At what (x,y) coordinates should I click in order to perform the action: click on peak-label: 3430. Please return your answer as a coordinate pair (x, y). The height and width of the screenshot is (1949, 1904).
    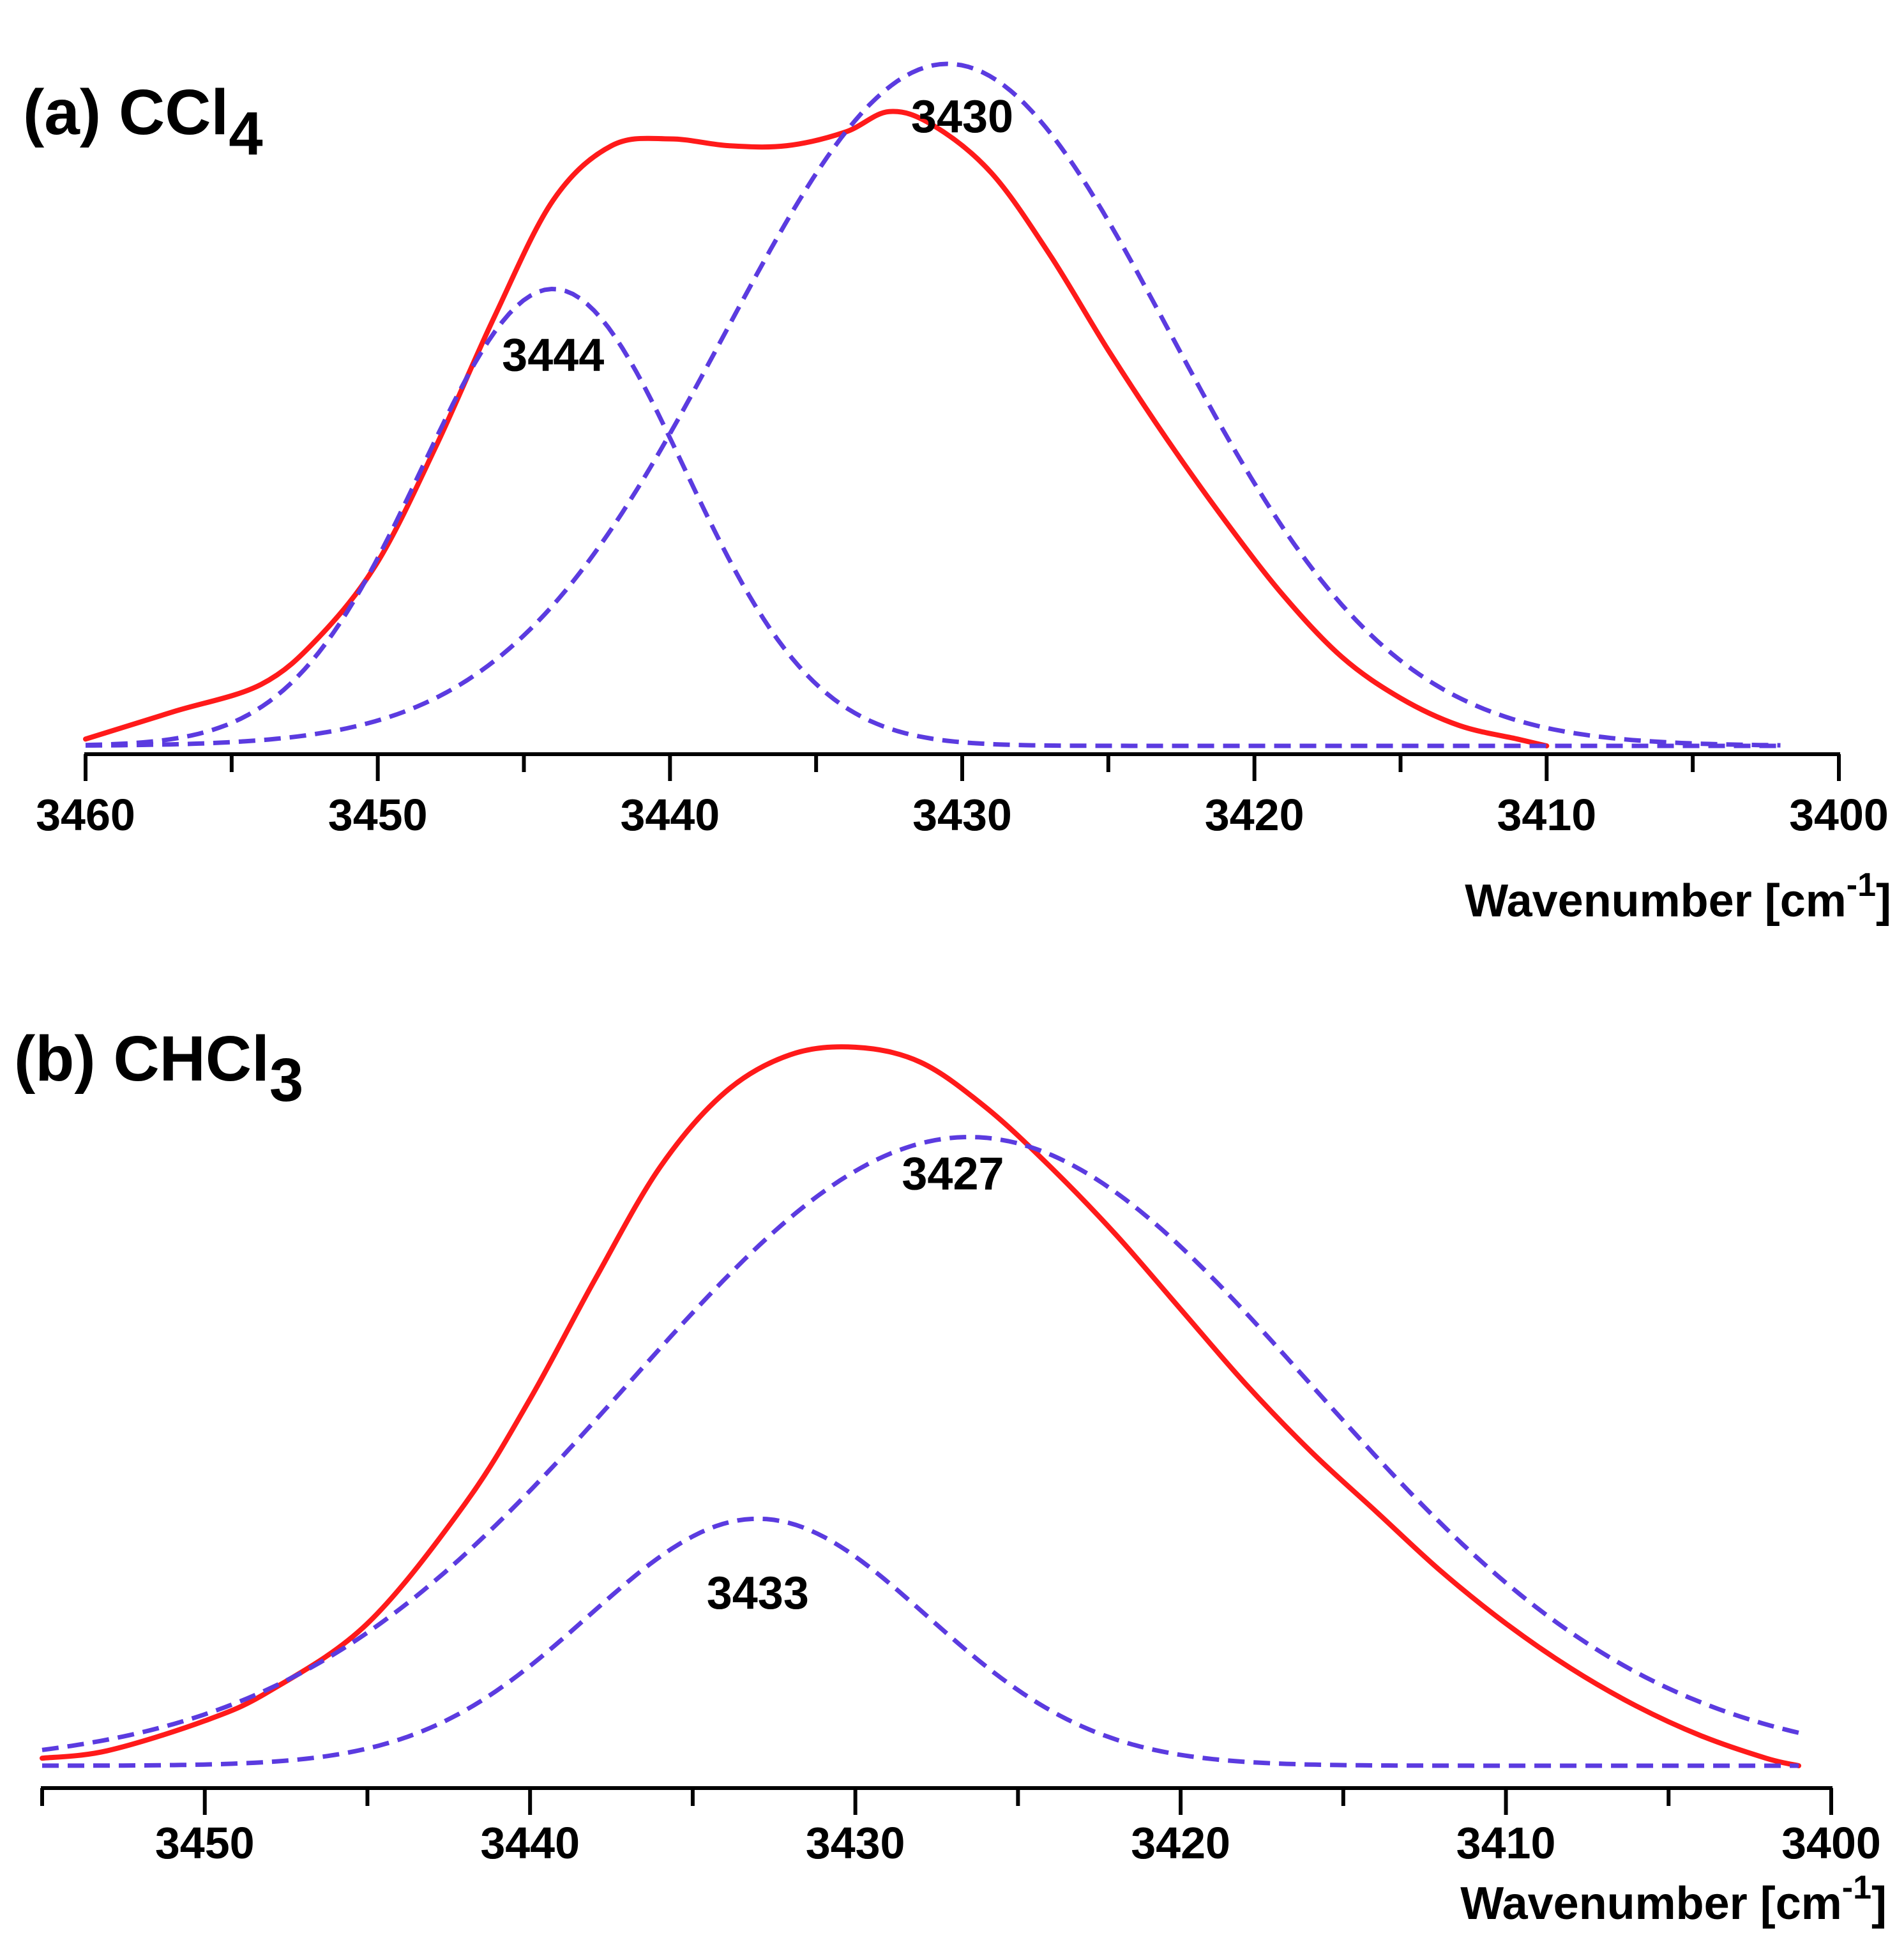
    Looking at the image, I should click on (962, 116).